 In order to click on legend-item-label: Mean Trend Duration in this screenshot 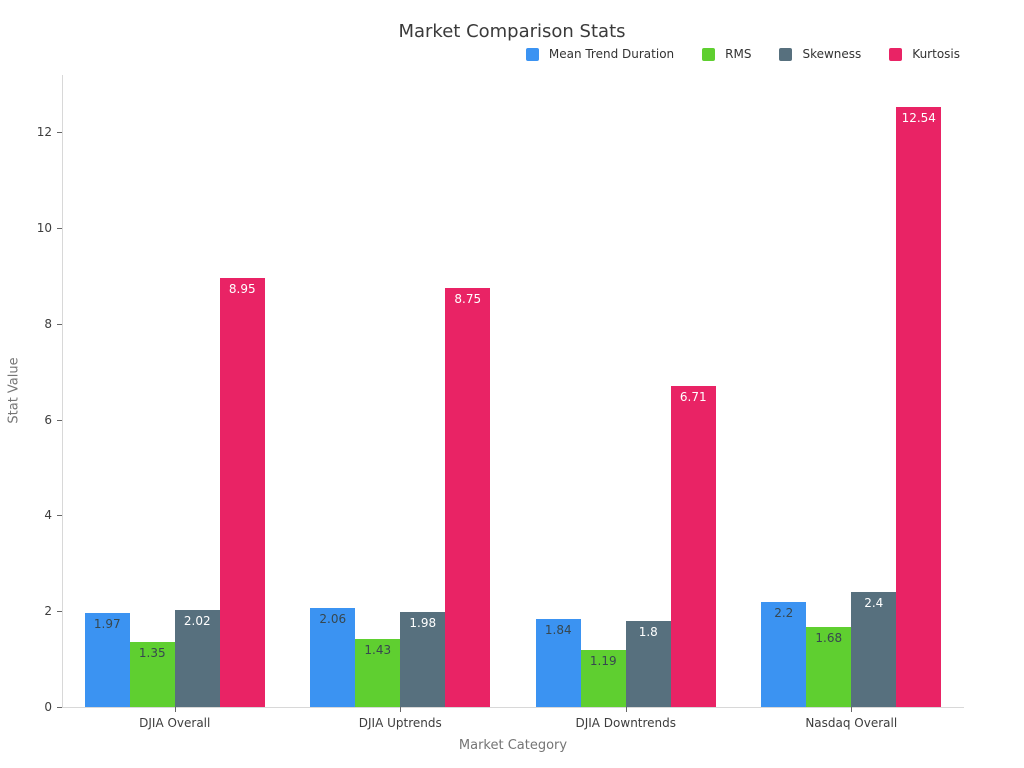, I will do `click(611, 54)`.